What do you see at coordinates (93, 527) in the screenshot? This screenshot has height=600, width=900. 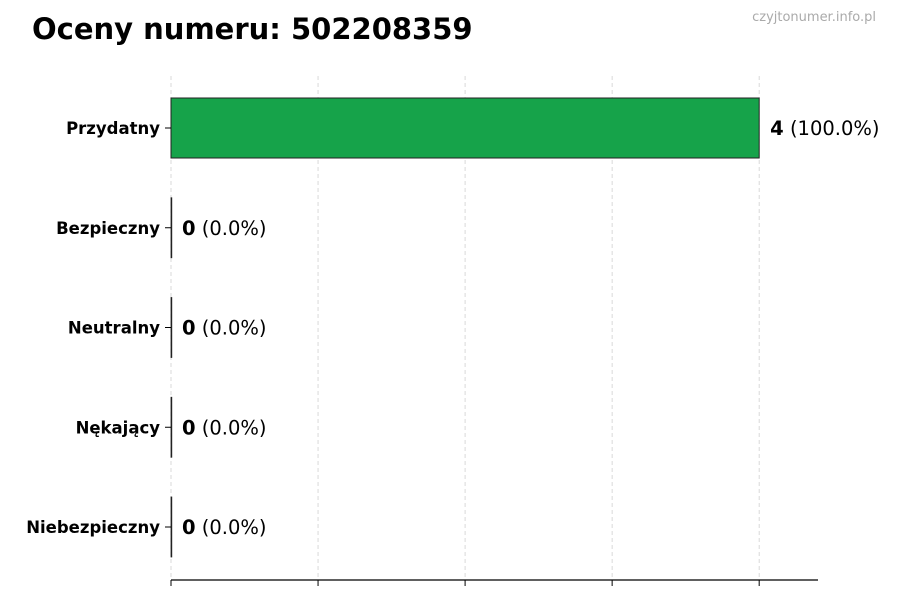 I see `y-tick-label: Niebezpieczny` at bounding box center [93, 527].